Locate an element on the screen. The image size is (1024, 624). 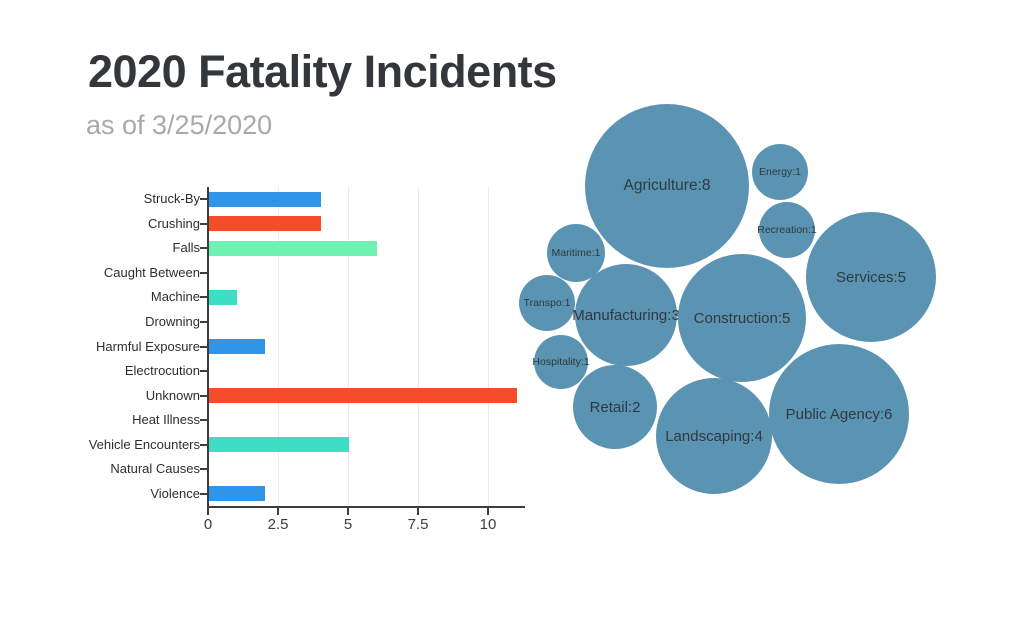
category-label-caught-between: Caught Between is located at coordinates (151, 272).